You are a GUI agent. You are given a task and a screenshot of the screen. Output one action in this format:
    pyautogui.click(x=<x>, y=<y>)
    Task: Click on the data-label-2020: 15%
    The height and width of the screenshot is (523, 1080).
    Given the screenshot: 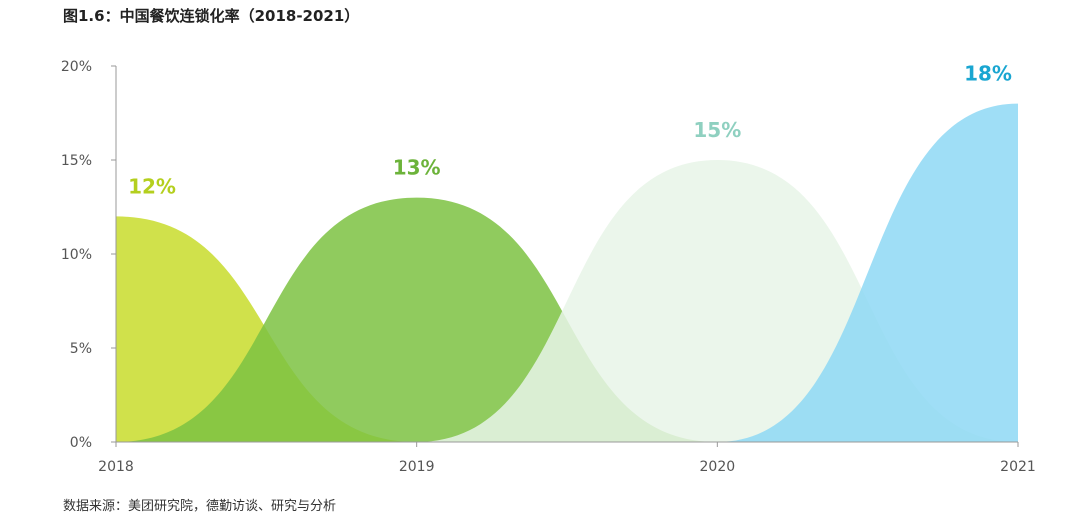 What is the action you would take?
    pyautogui.click(x=717, y=130)
    